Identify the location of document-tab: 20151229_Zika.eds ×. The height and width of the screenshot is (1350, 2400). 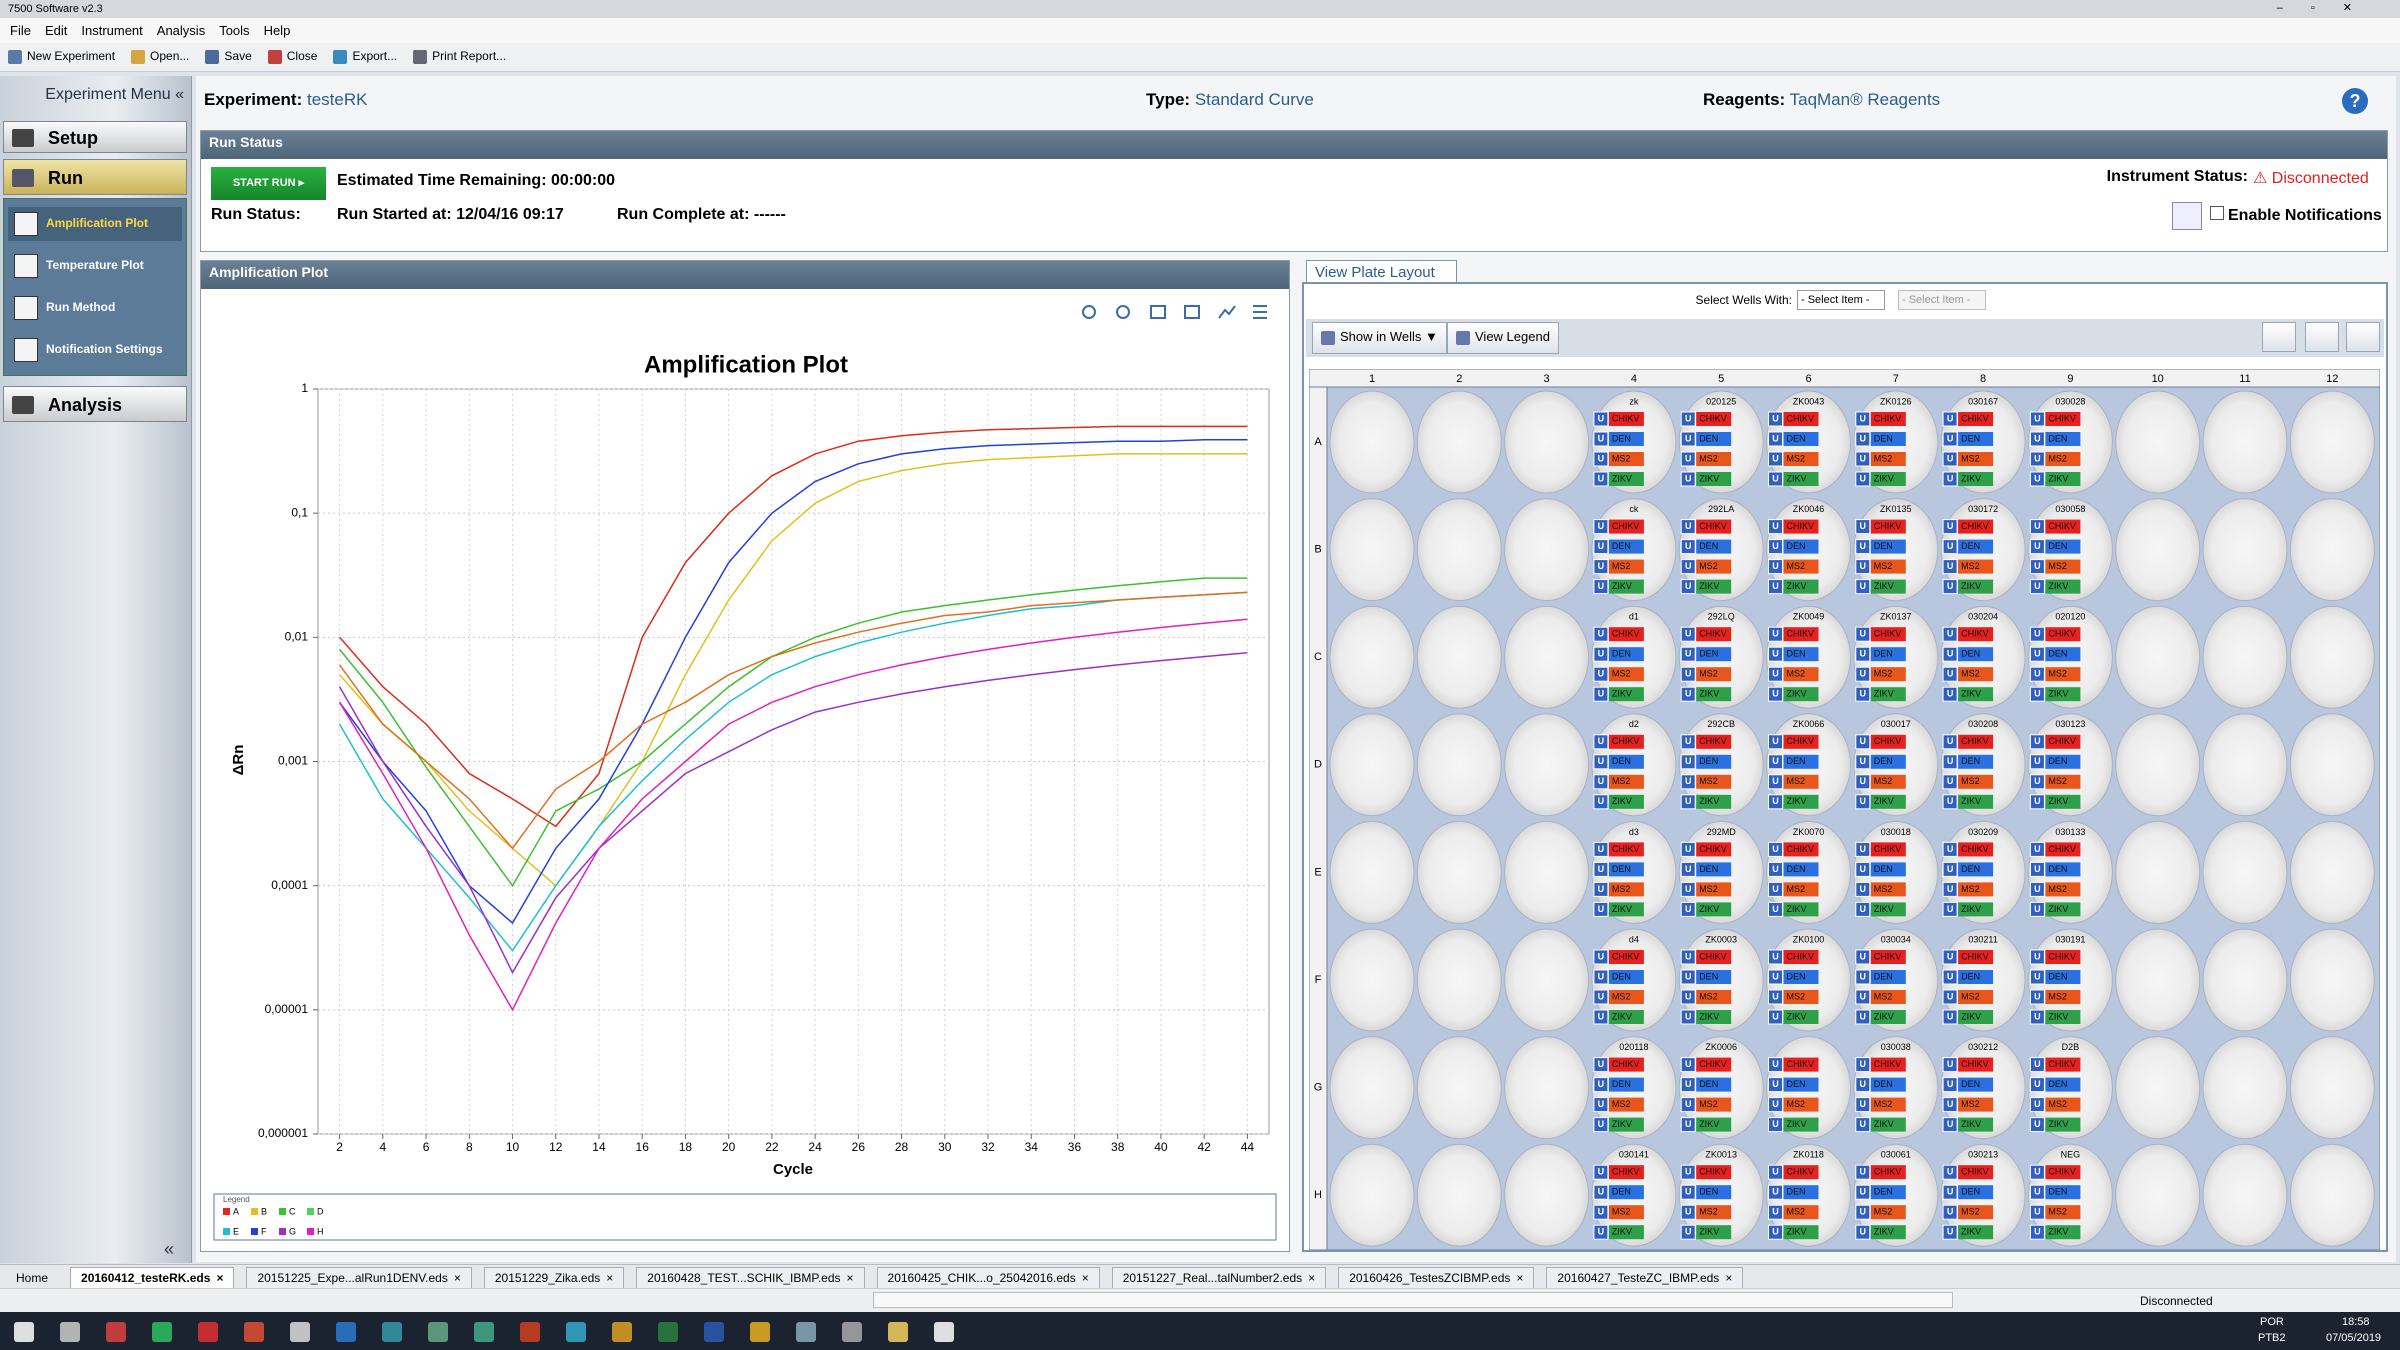
(554, 1278).